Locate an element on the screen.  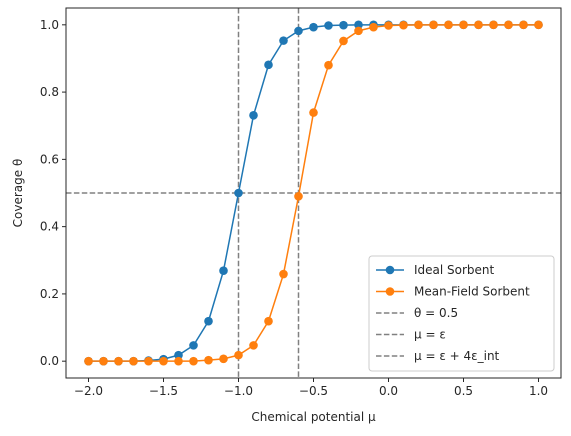
x-tick-label: 1.0 is located at coordinates (538, 391).